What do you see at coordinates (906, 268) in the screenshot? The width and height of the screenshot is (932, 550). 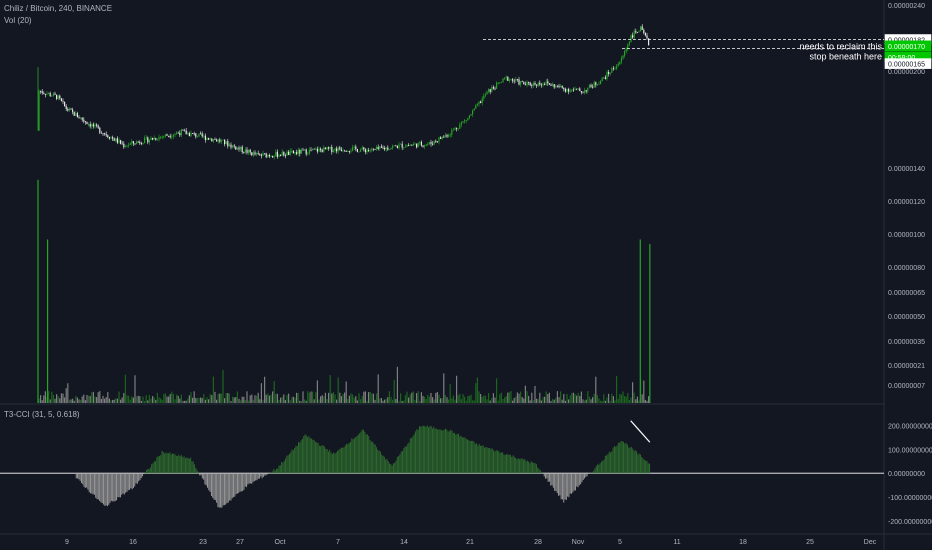 I see `price-tick-label: 0.00000080` at bounding box center [906, 268].